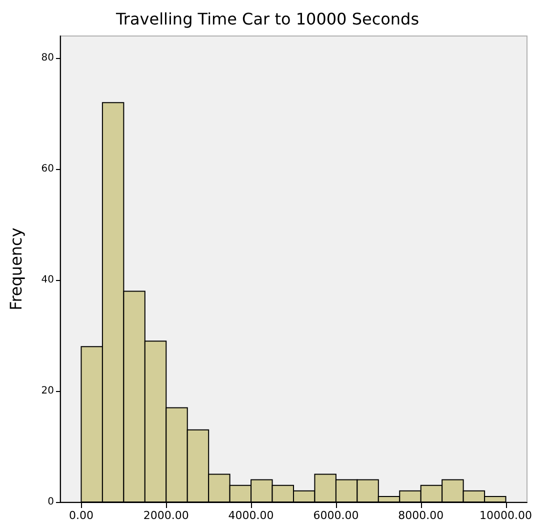 The width and height of the screenshot is (535, 529). What do you see at coordinates (47, 169) in the screenshot?
I see `y-tick-label: 60` at bounding box center [47, 169].